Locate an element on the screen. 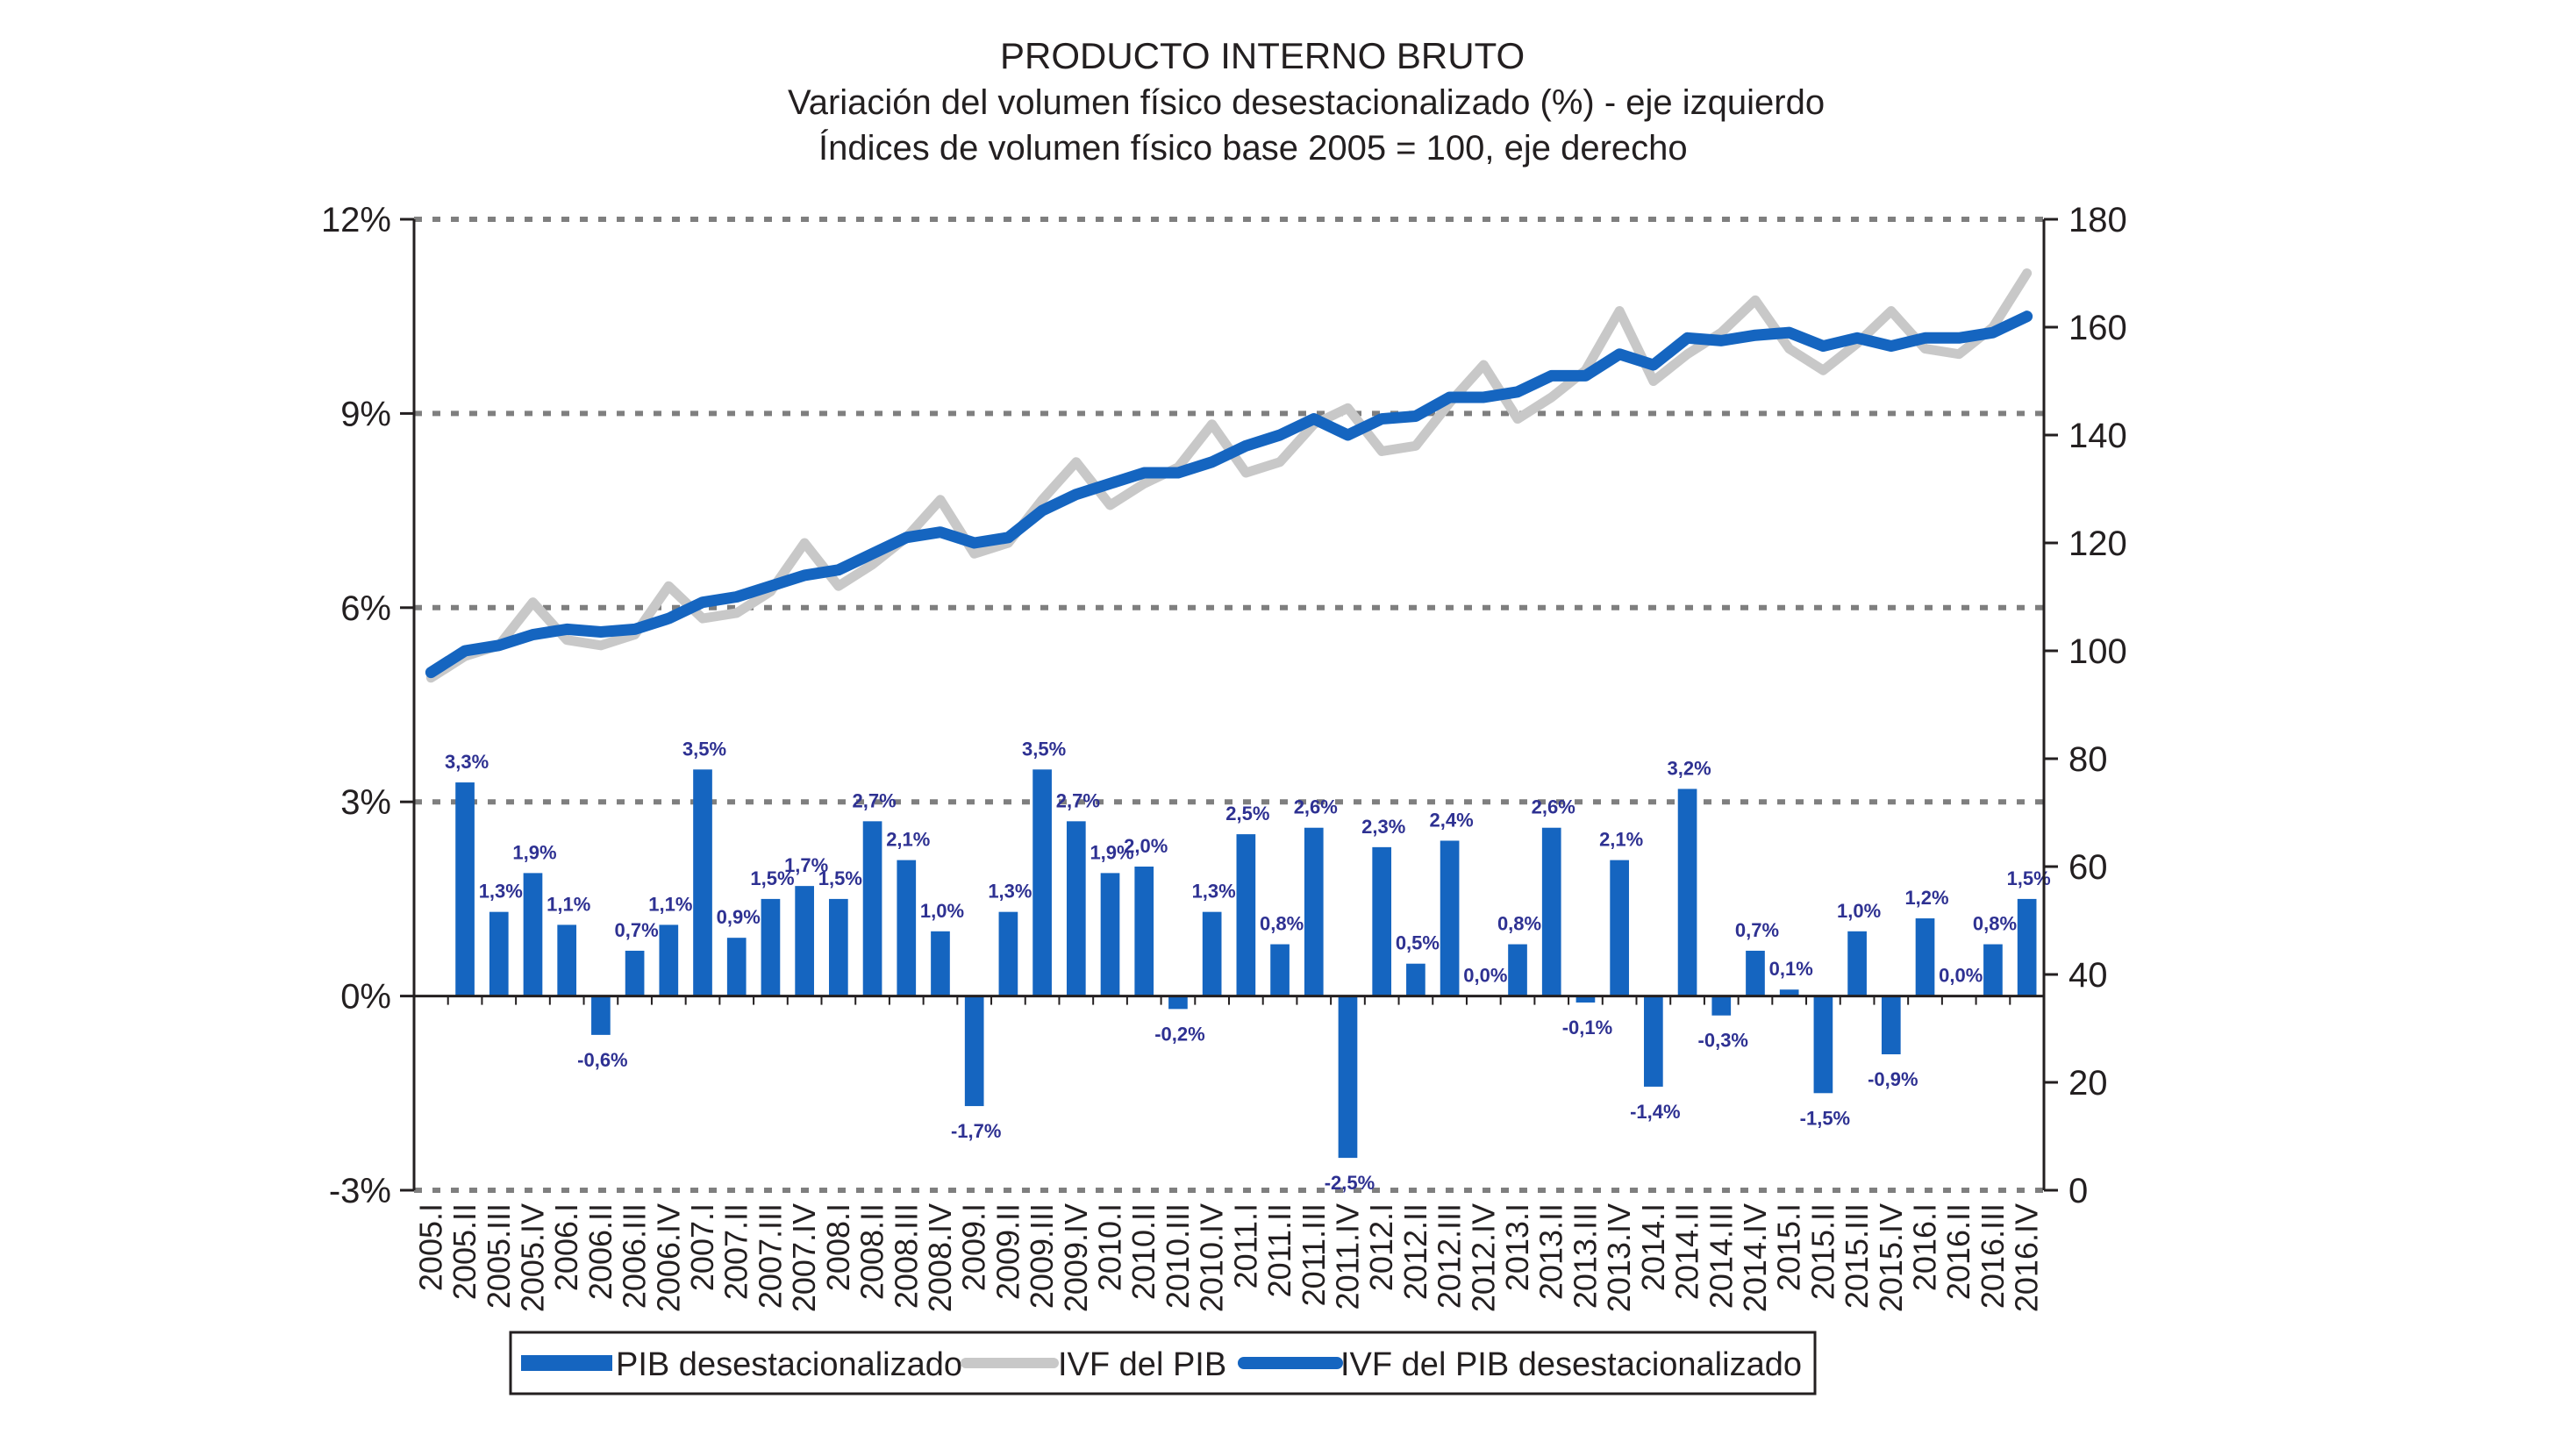  x-tick-label: 2012.IV is located at coordinates (1483, 1257).